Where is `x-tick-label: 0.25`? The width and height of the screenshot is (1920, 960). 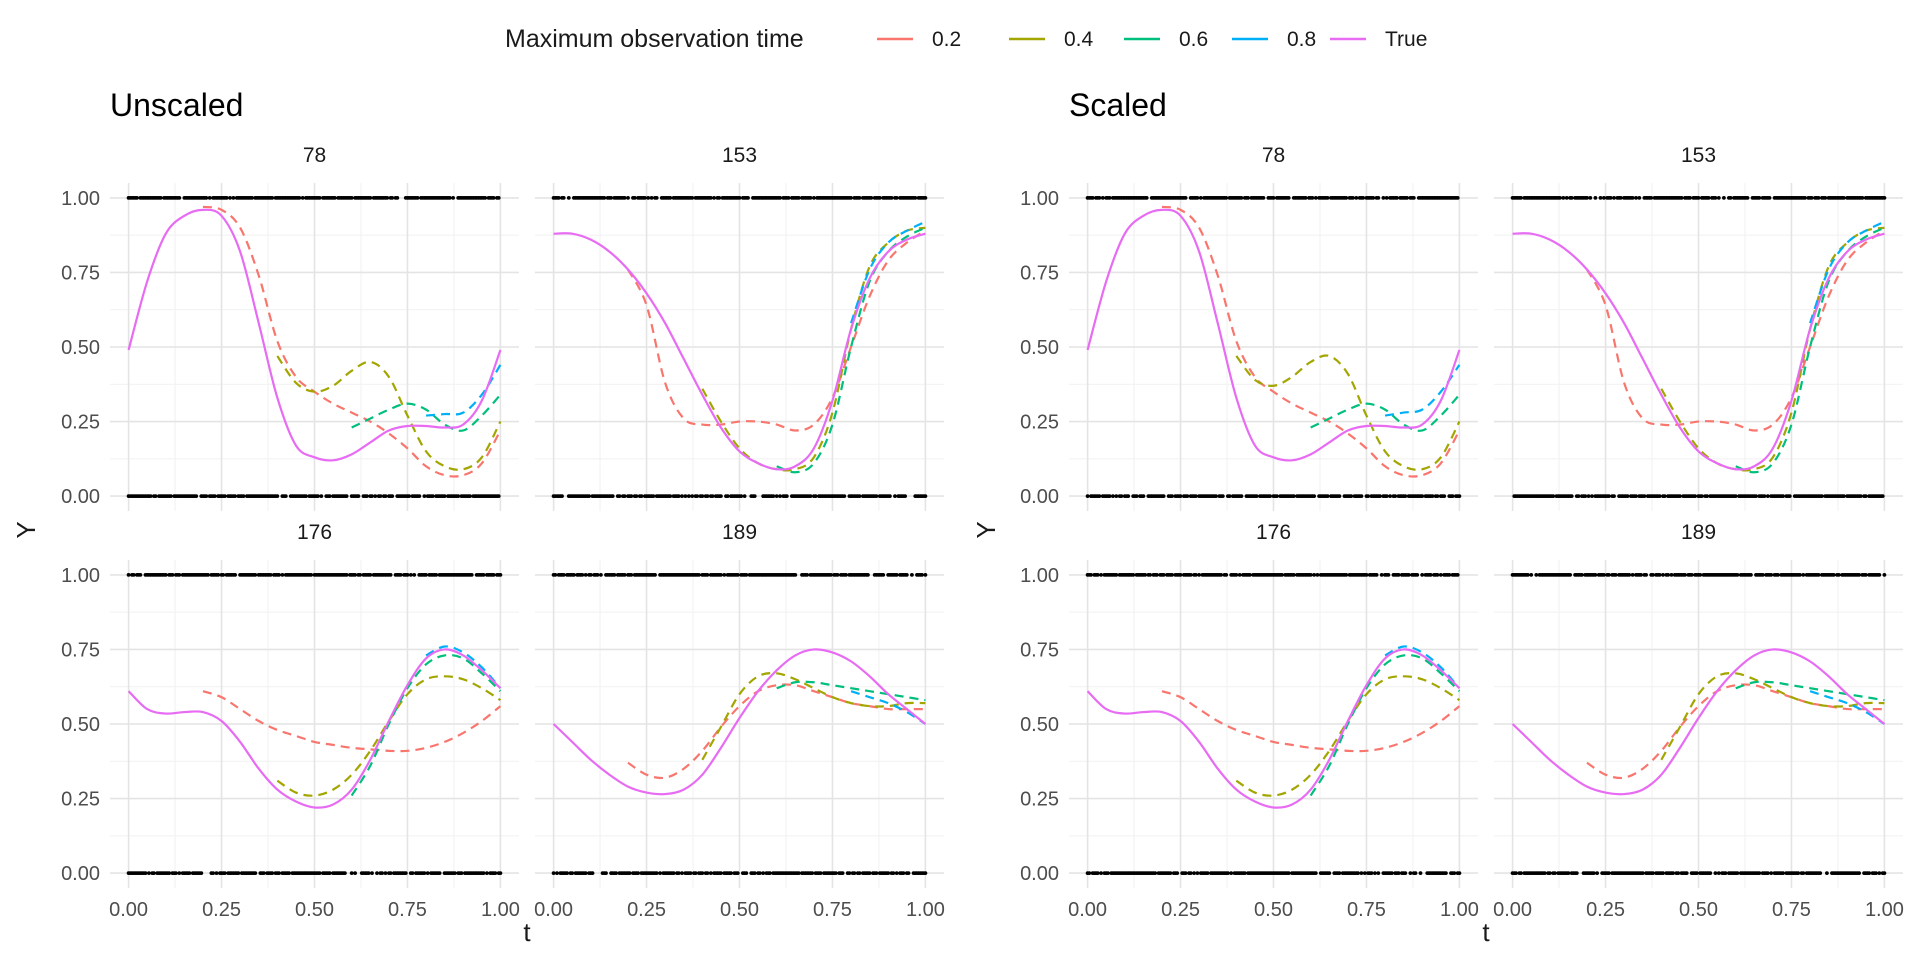
x-tick-label: 0.25 is located at coordinates (646, 910).